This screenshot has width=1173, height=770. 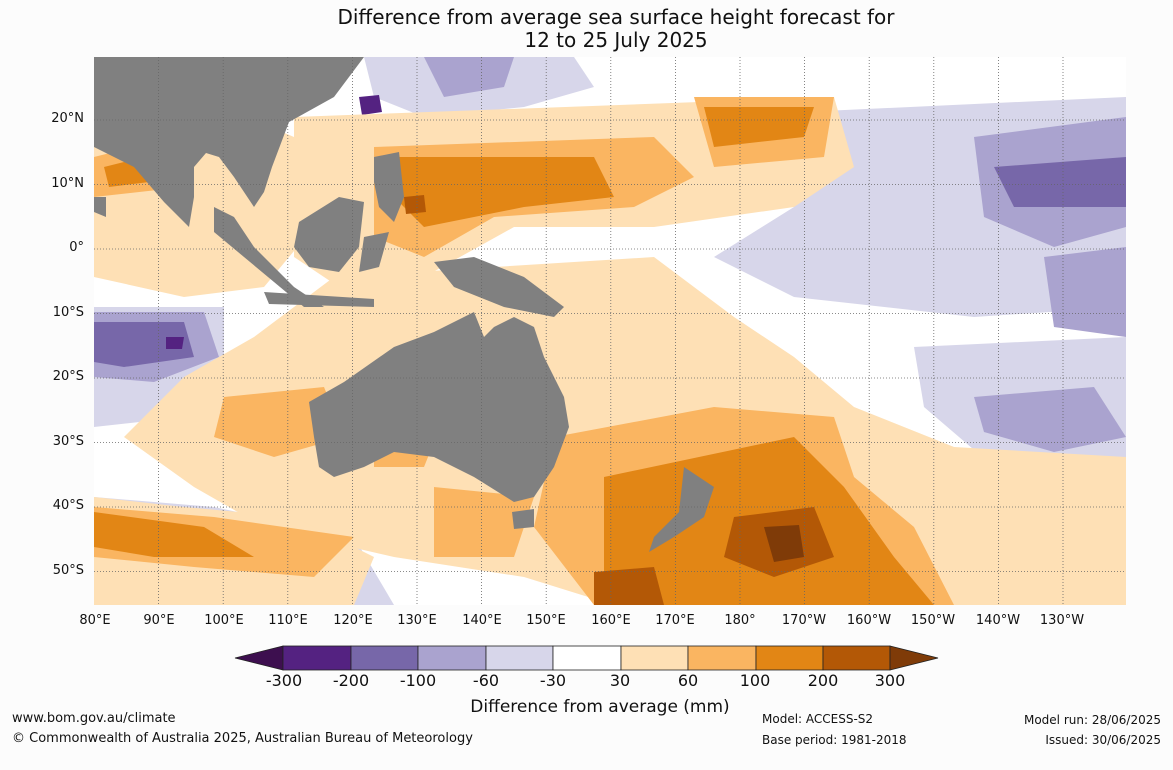 What do you see at coordinates (68, 505) in the screenshot?
I see `lat-label: 40°S` at bounding box center [68, 505].